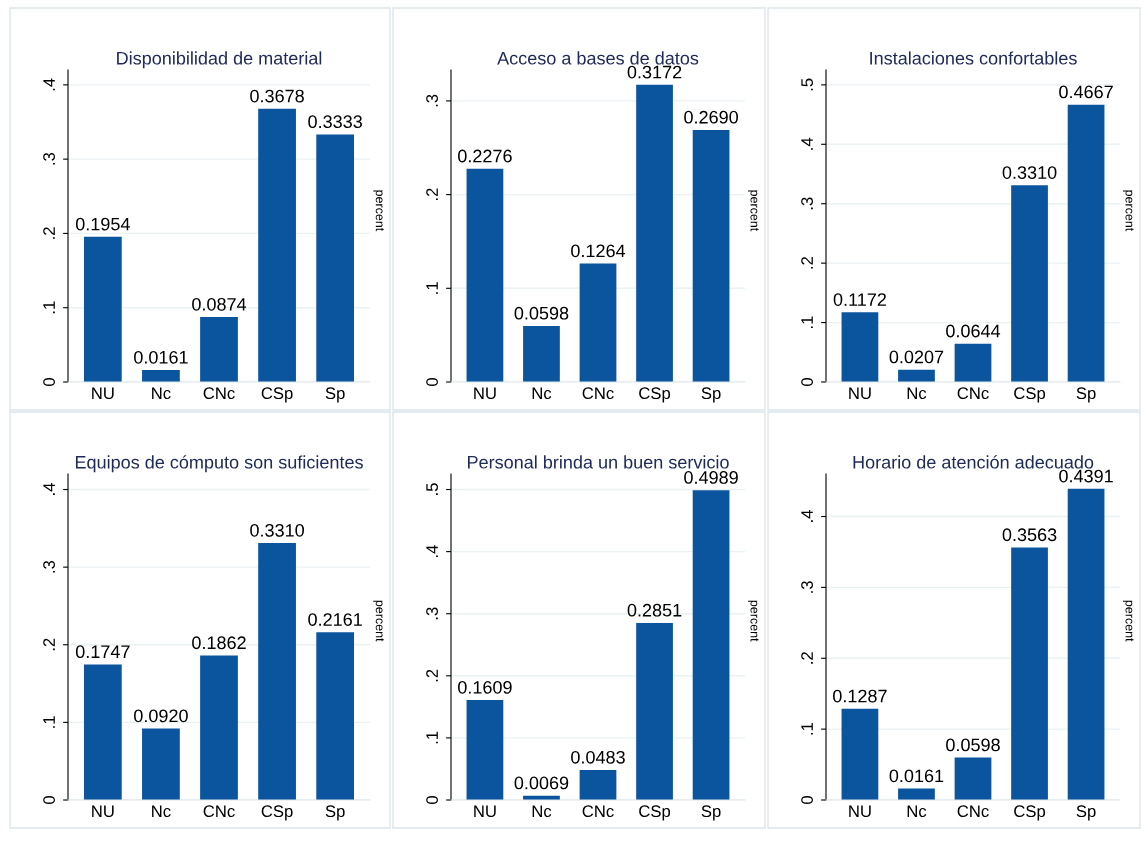 This screenshot has width=1148, height=842. Describe the element at coordinates (973, 331) in the screenshot. I see `data-label: 0.0644` at that location.